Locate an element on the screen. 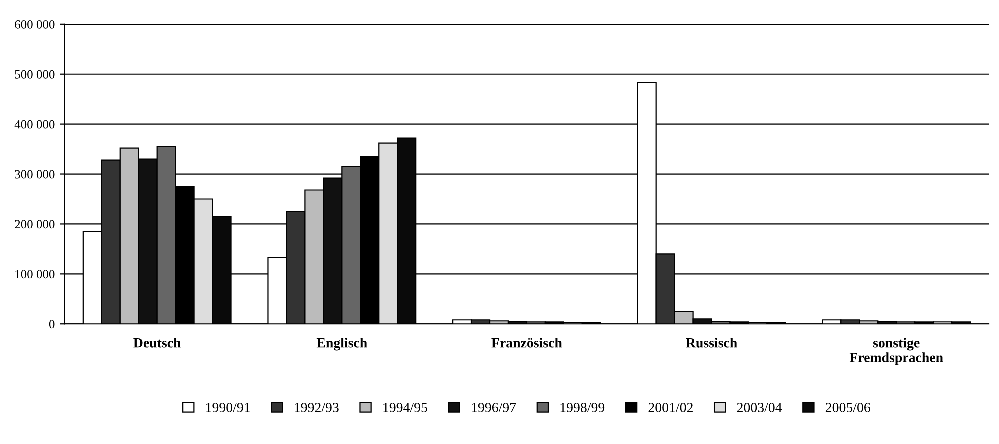  y-tick-label: 500 000 is located at coordinates (35, 74).